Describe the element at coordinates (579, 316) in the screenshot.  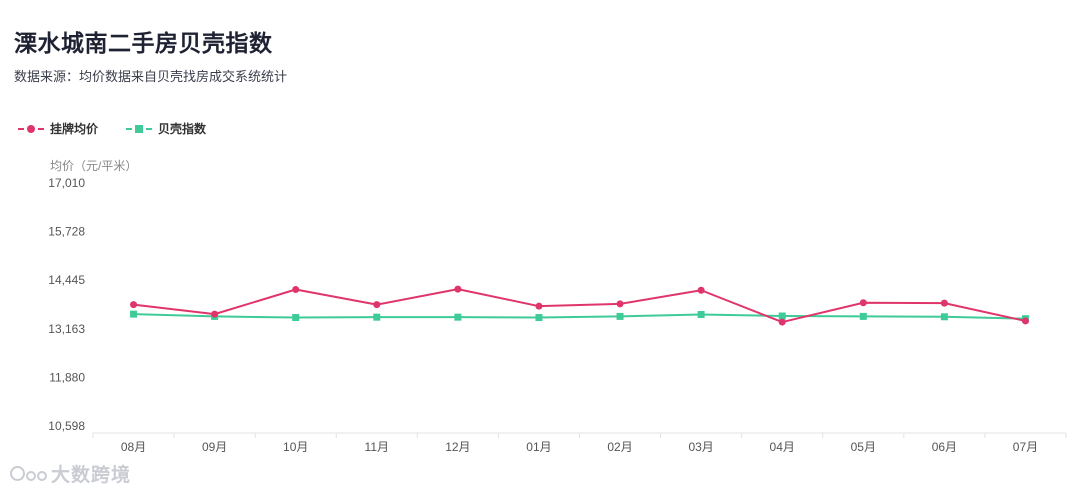
I see `series-line-beike-index` at that location.